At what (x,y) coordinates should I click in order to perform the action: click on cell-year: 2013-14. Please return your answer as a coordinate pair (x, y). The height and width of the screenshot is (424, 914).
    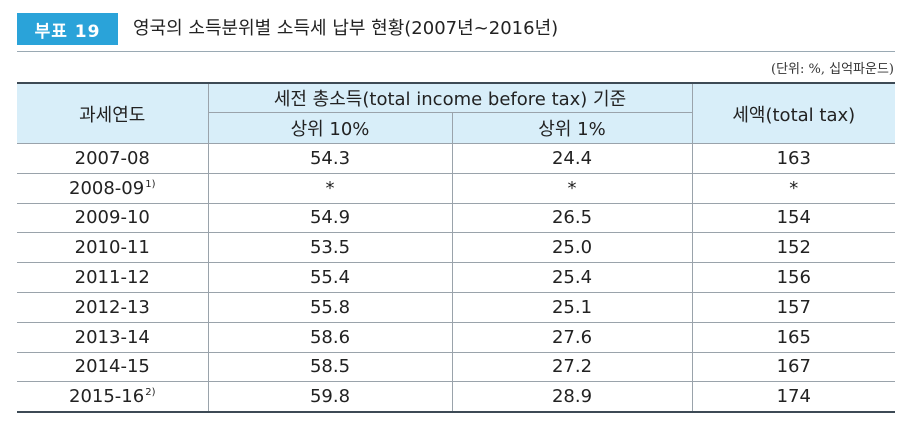
    Looking at the image, I should click on (113, 337).